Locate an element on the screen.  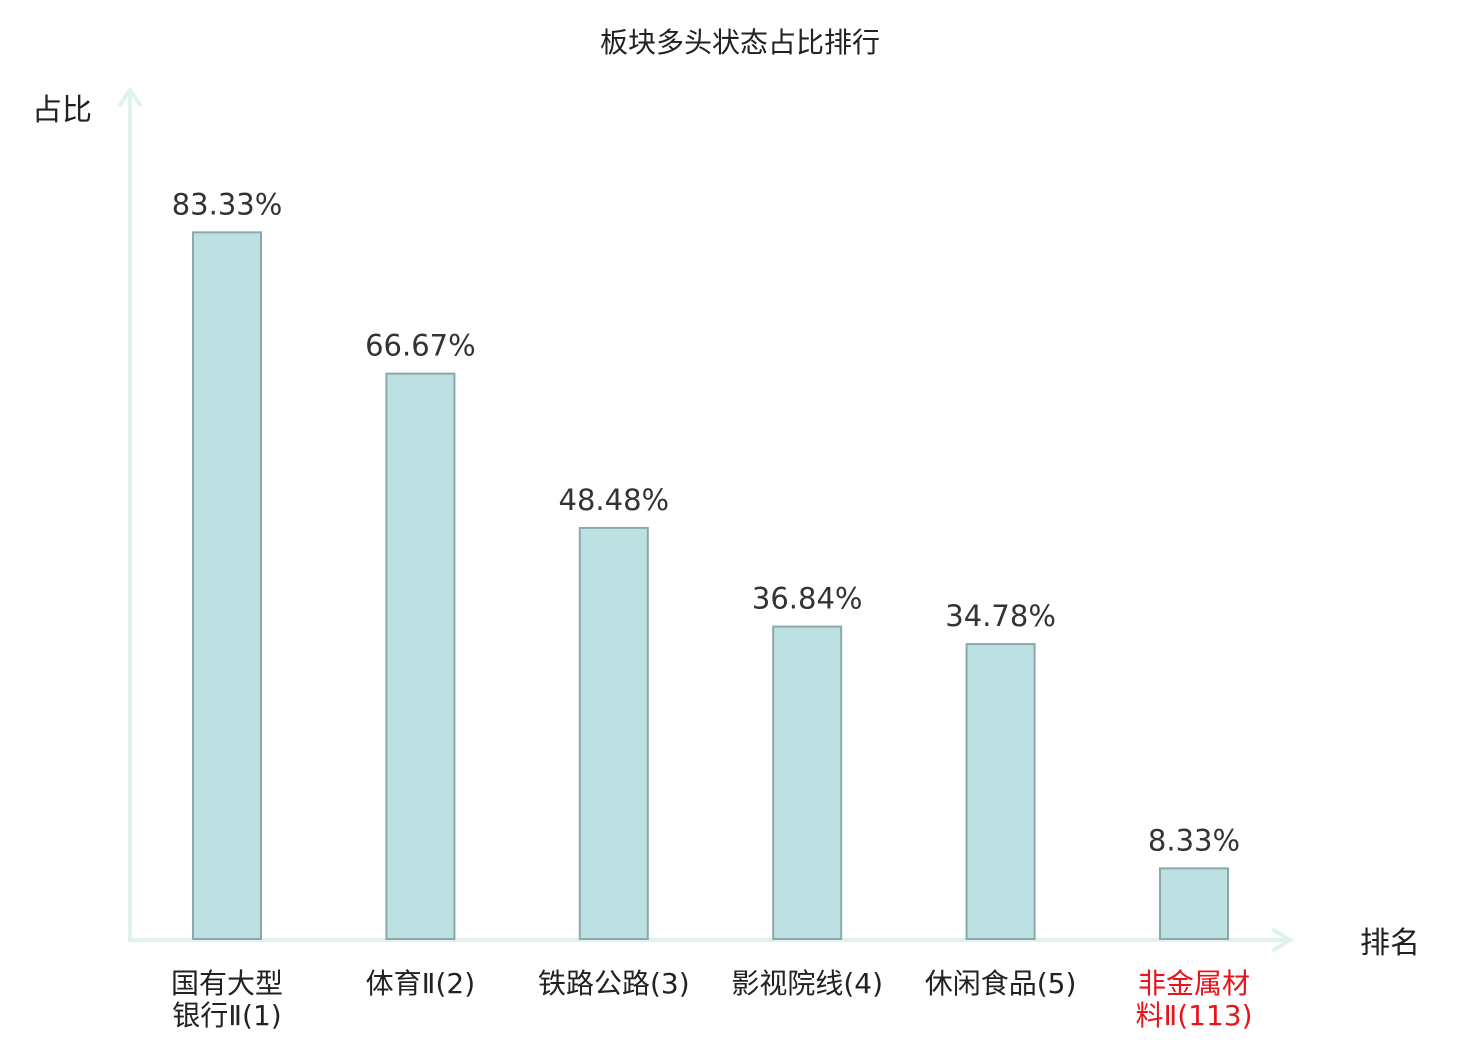
bar-value-label: 48.48% is located at coordinates (614, 500).